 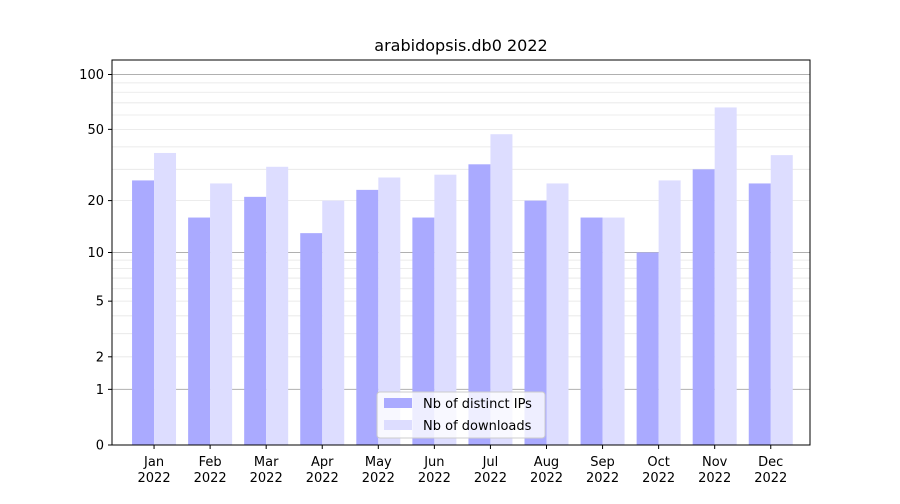 What do you see at coordinates (460, 45) in the screenshot?
I see `chart-title: arabidopsis.db0 2022` at bounding box center [460, 45].